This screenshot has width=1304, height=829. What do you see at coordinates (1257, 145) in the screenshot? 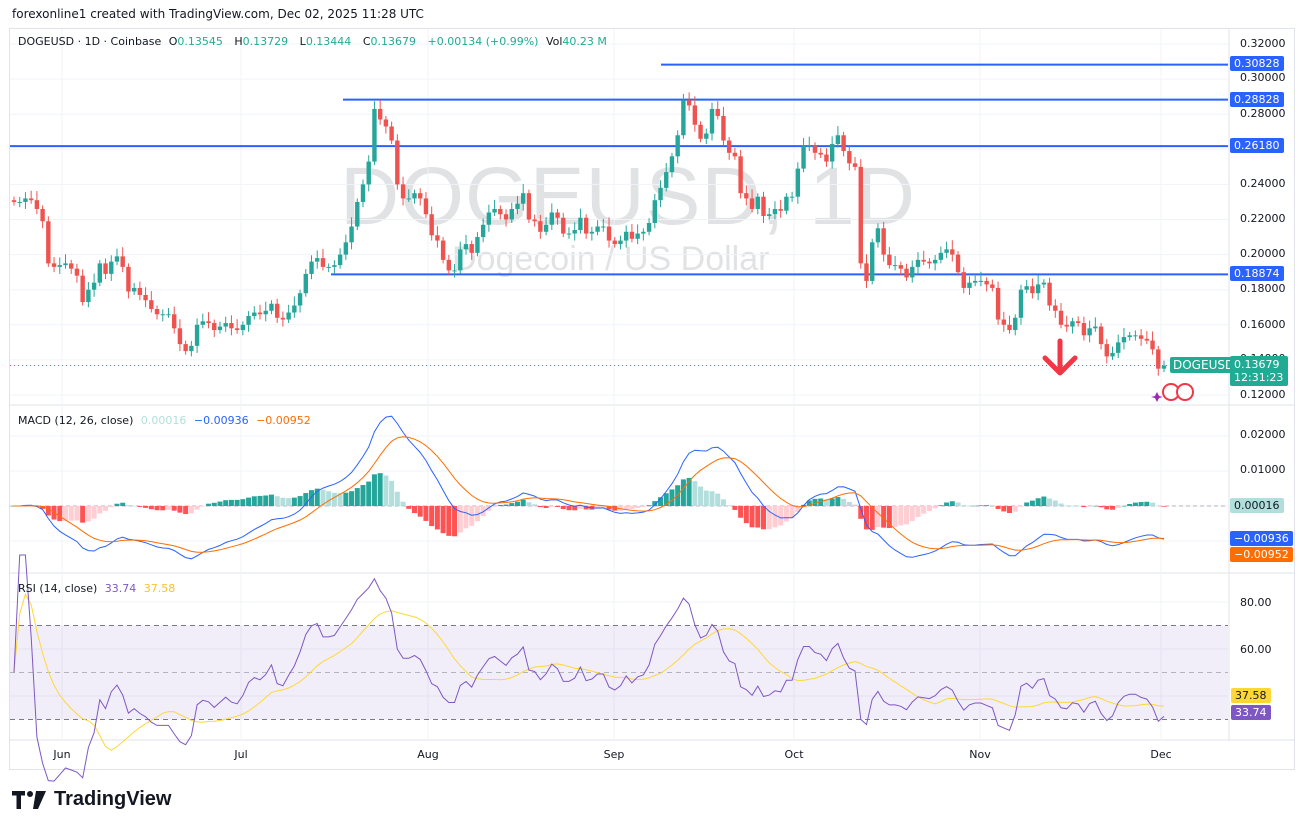
I see `hline-tag-26180: 0.26180` at bounding box center [1257, 145].